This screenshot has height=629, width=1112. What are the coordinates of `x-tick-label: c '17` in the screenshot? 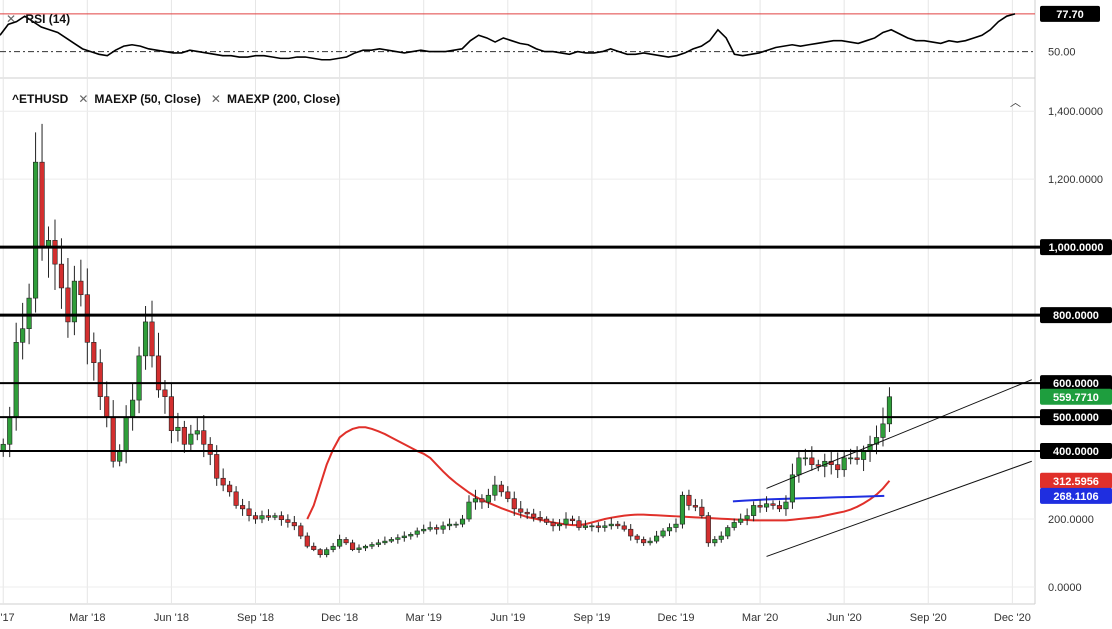 It's located at (7, 618).